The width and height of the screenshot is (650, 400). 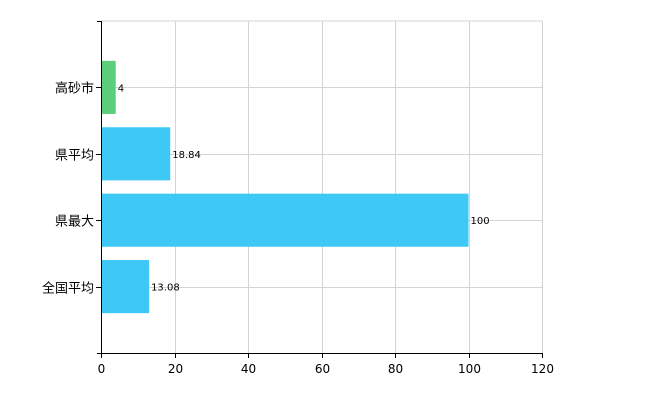 What do you see at coordinates (248, 369) in the screenshot?
I see `x-tick-label-2: 40` at bounding box center [248, 369].